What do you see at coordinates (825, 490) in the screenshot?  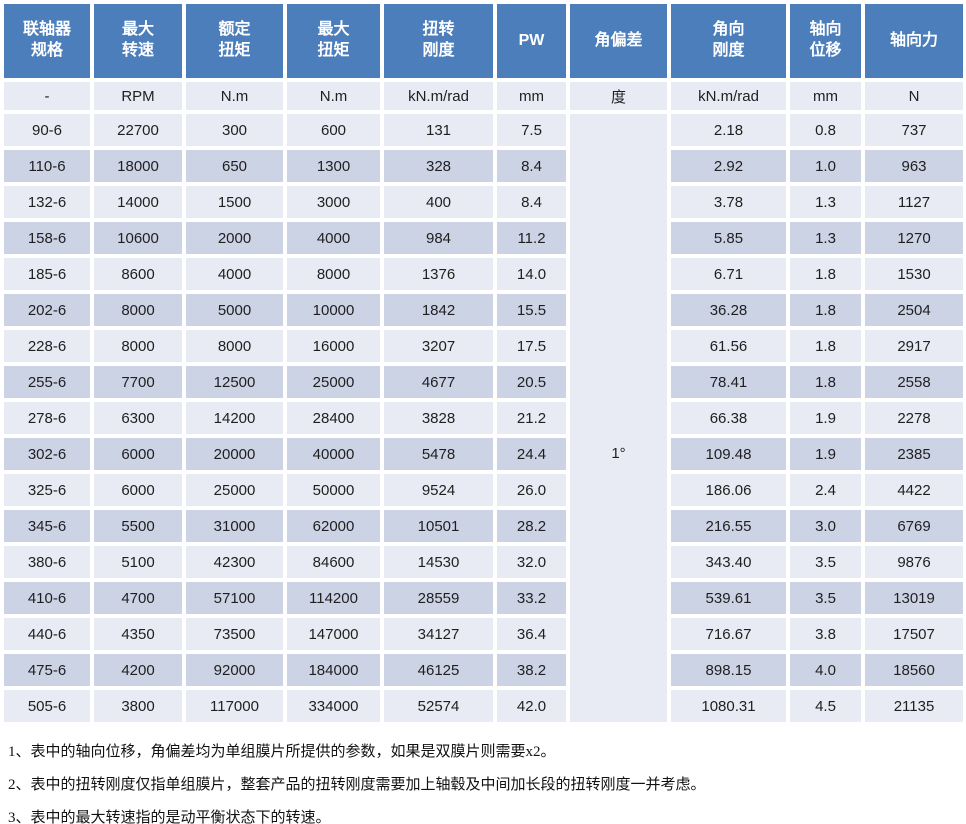 I see `axial-displacement-cell: 2.4` at bounding box center [825, 490].